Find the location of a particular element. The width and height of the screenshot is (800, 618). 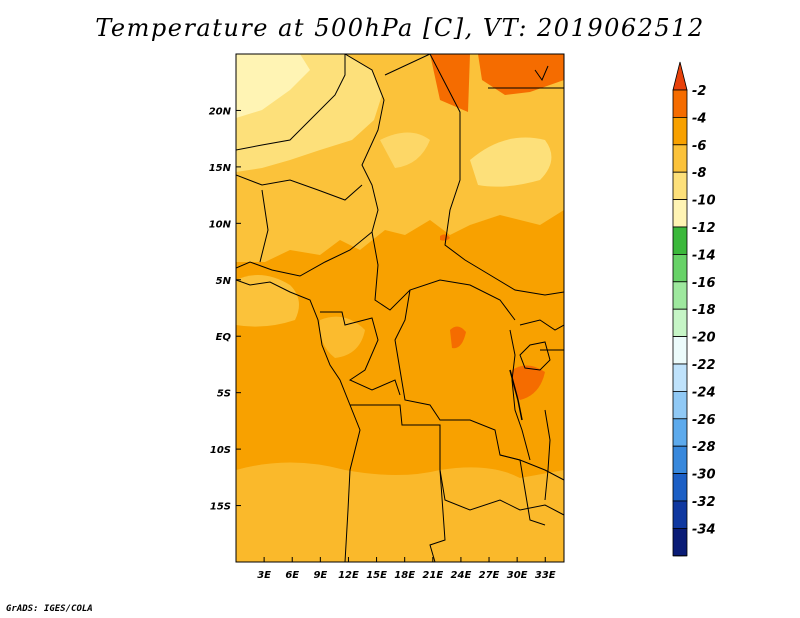

red-sea-coast is located at coordinates (541, 73).